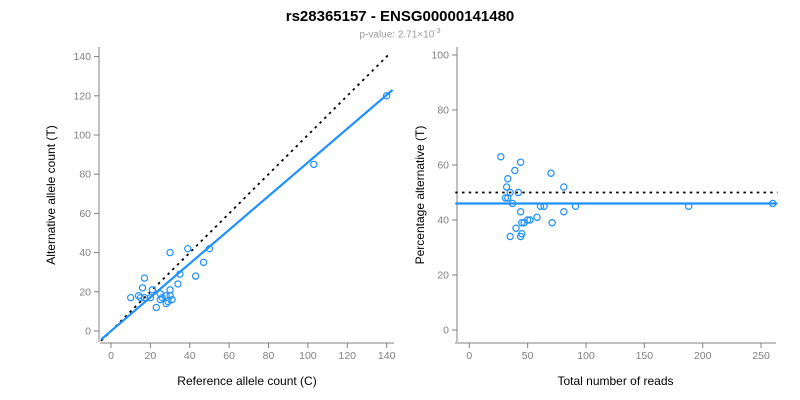 The image size is (800, 400). Describe the element at coordinates (397, 35) in the screenshot. I see `pvalue-text: p-value: 2.71×10` at that location.